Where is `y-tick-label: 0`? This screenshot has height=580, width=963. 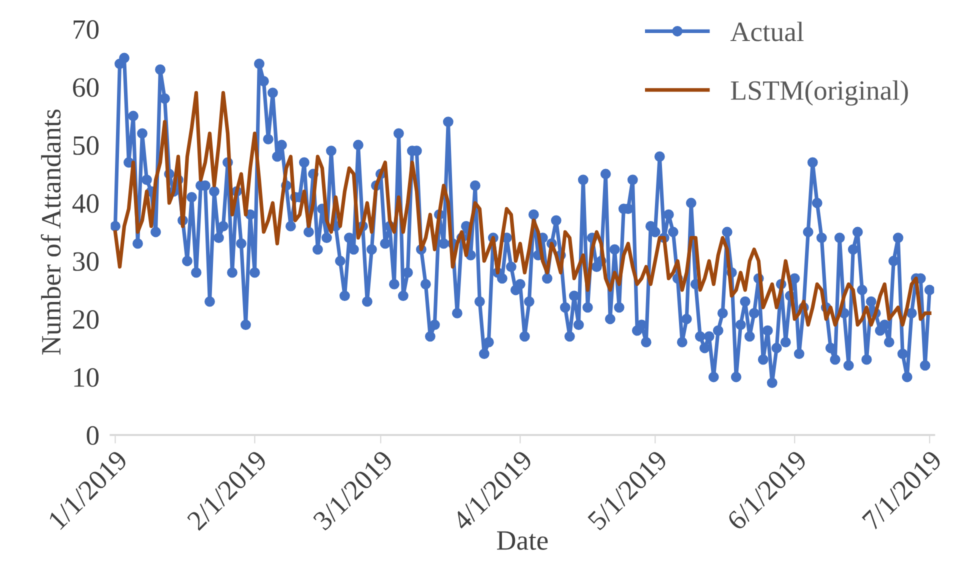
y-tick-label: 0 is located at coordinates (92, 435).